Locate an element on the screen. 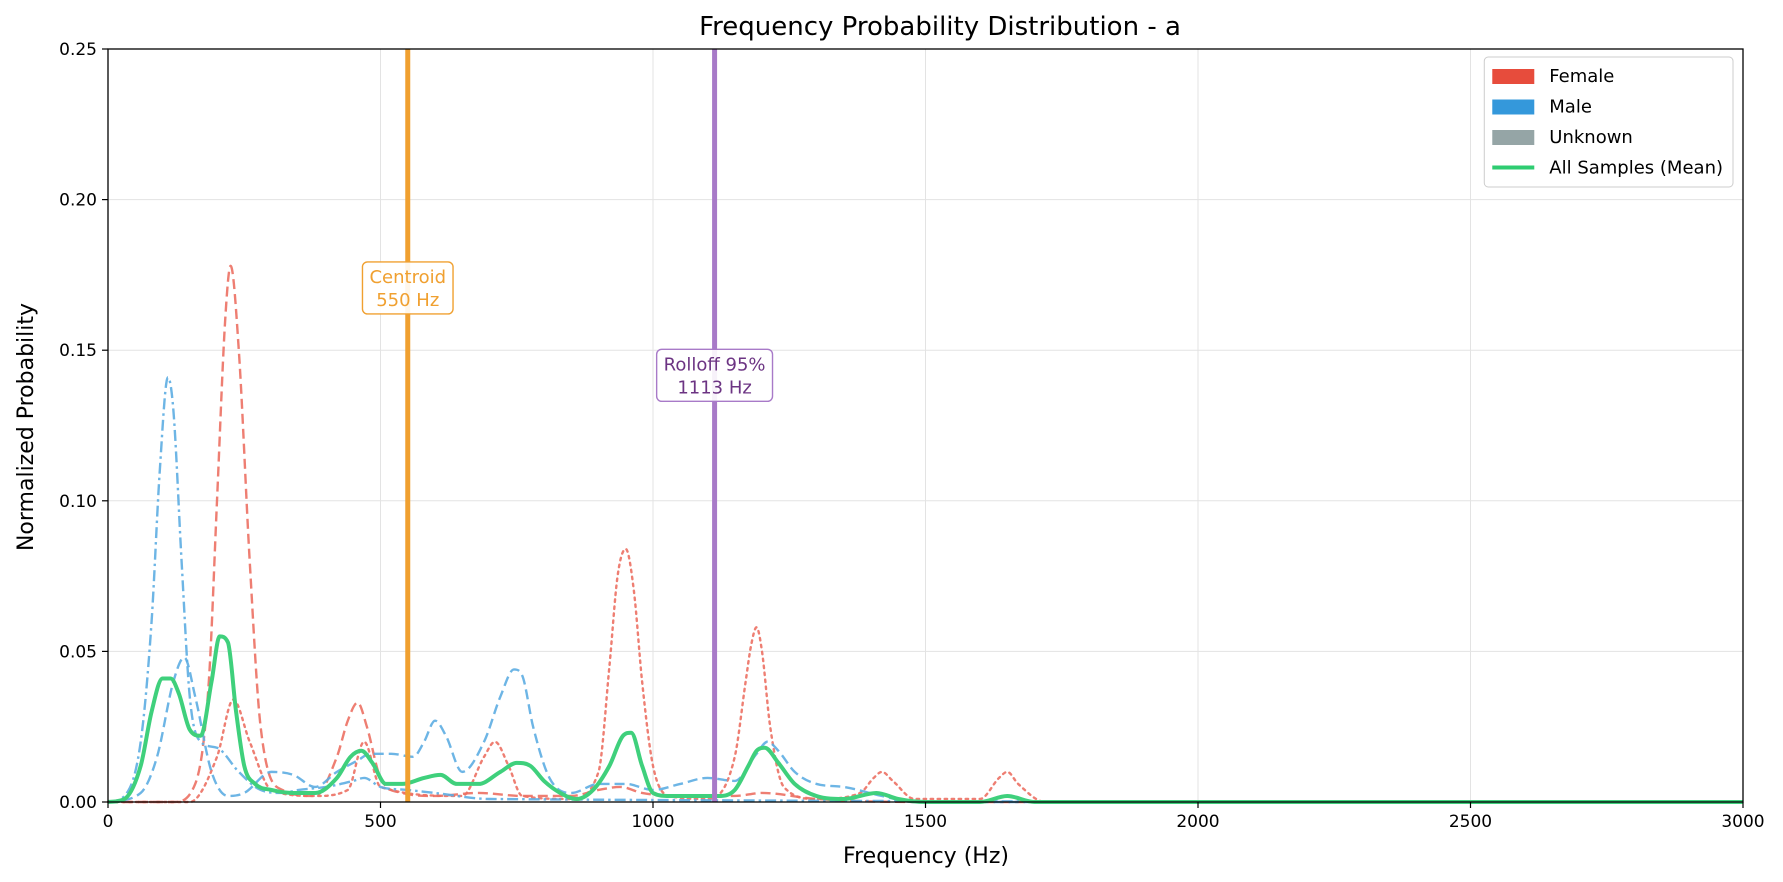 Image resolution: width=1783 pixels, height=882 pixels. y-tick-label: 0.00 is located at coordinates (78, 803).